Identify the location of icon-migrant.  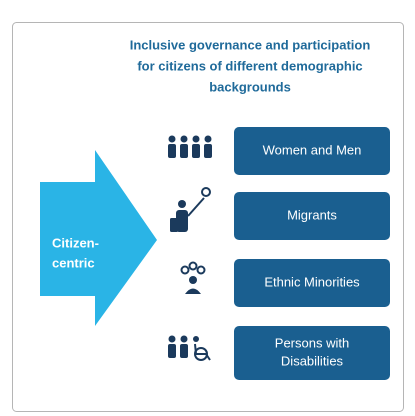
(190, 209).